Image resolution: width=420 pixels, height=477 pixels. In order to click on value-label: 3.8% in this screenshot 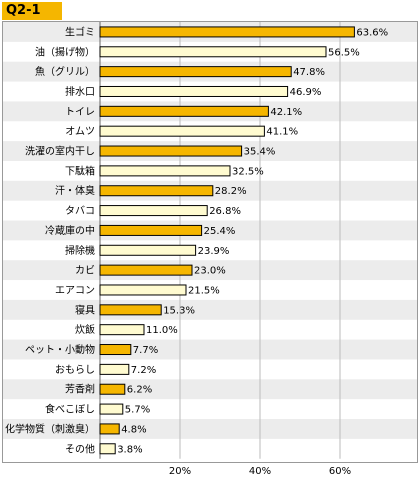, I will do `click(129, 449)`.